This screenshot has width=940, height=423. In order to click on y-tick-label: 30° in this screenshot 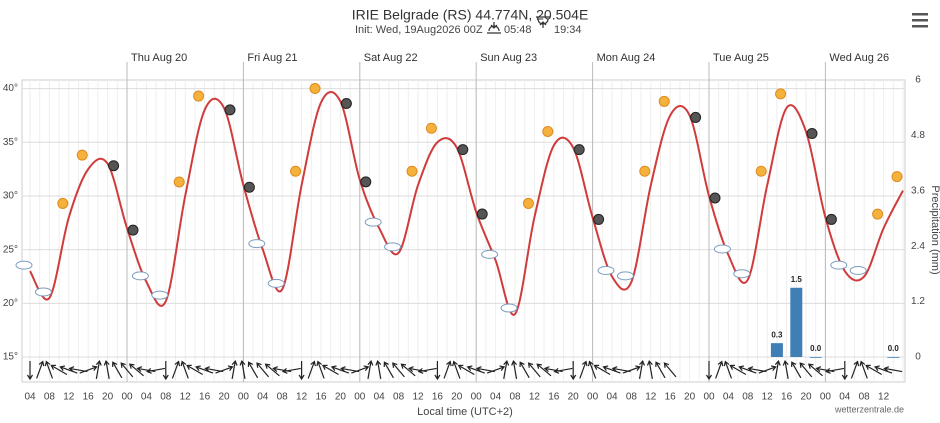, I will do `click(10, 196)`.